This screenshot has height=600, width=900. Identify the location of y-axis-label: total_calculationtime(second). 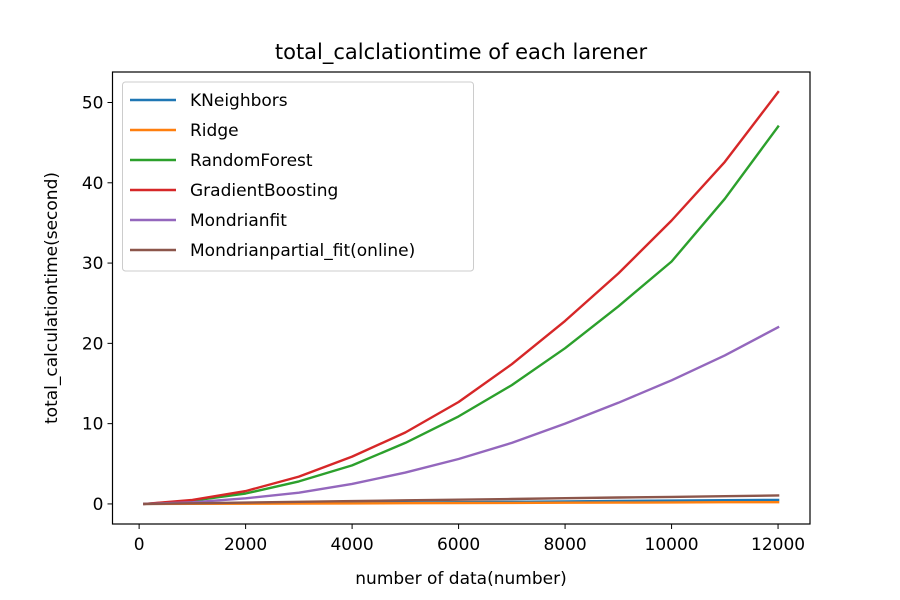
(52, 298).